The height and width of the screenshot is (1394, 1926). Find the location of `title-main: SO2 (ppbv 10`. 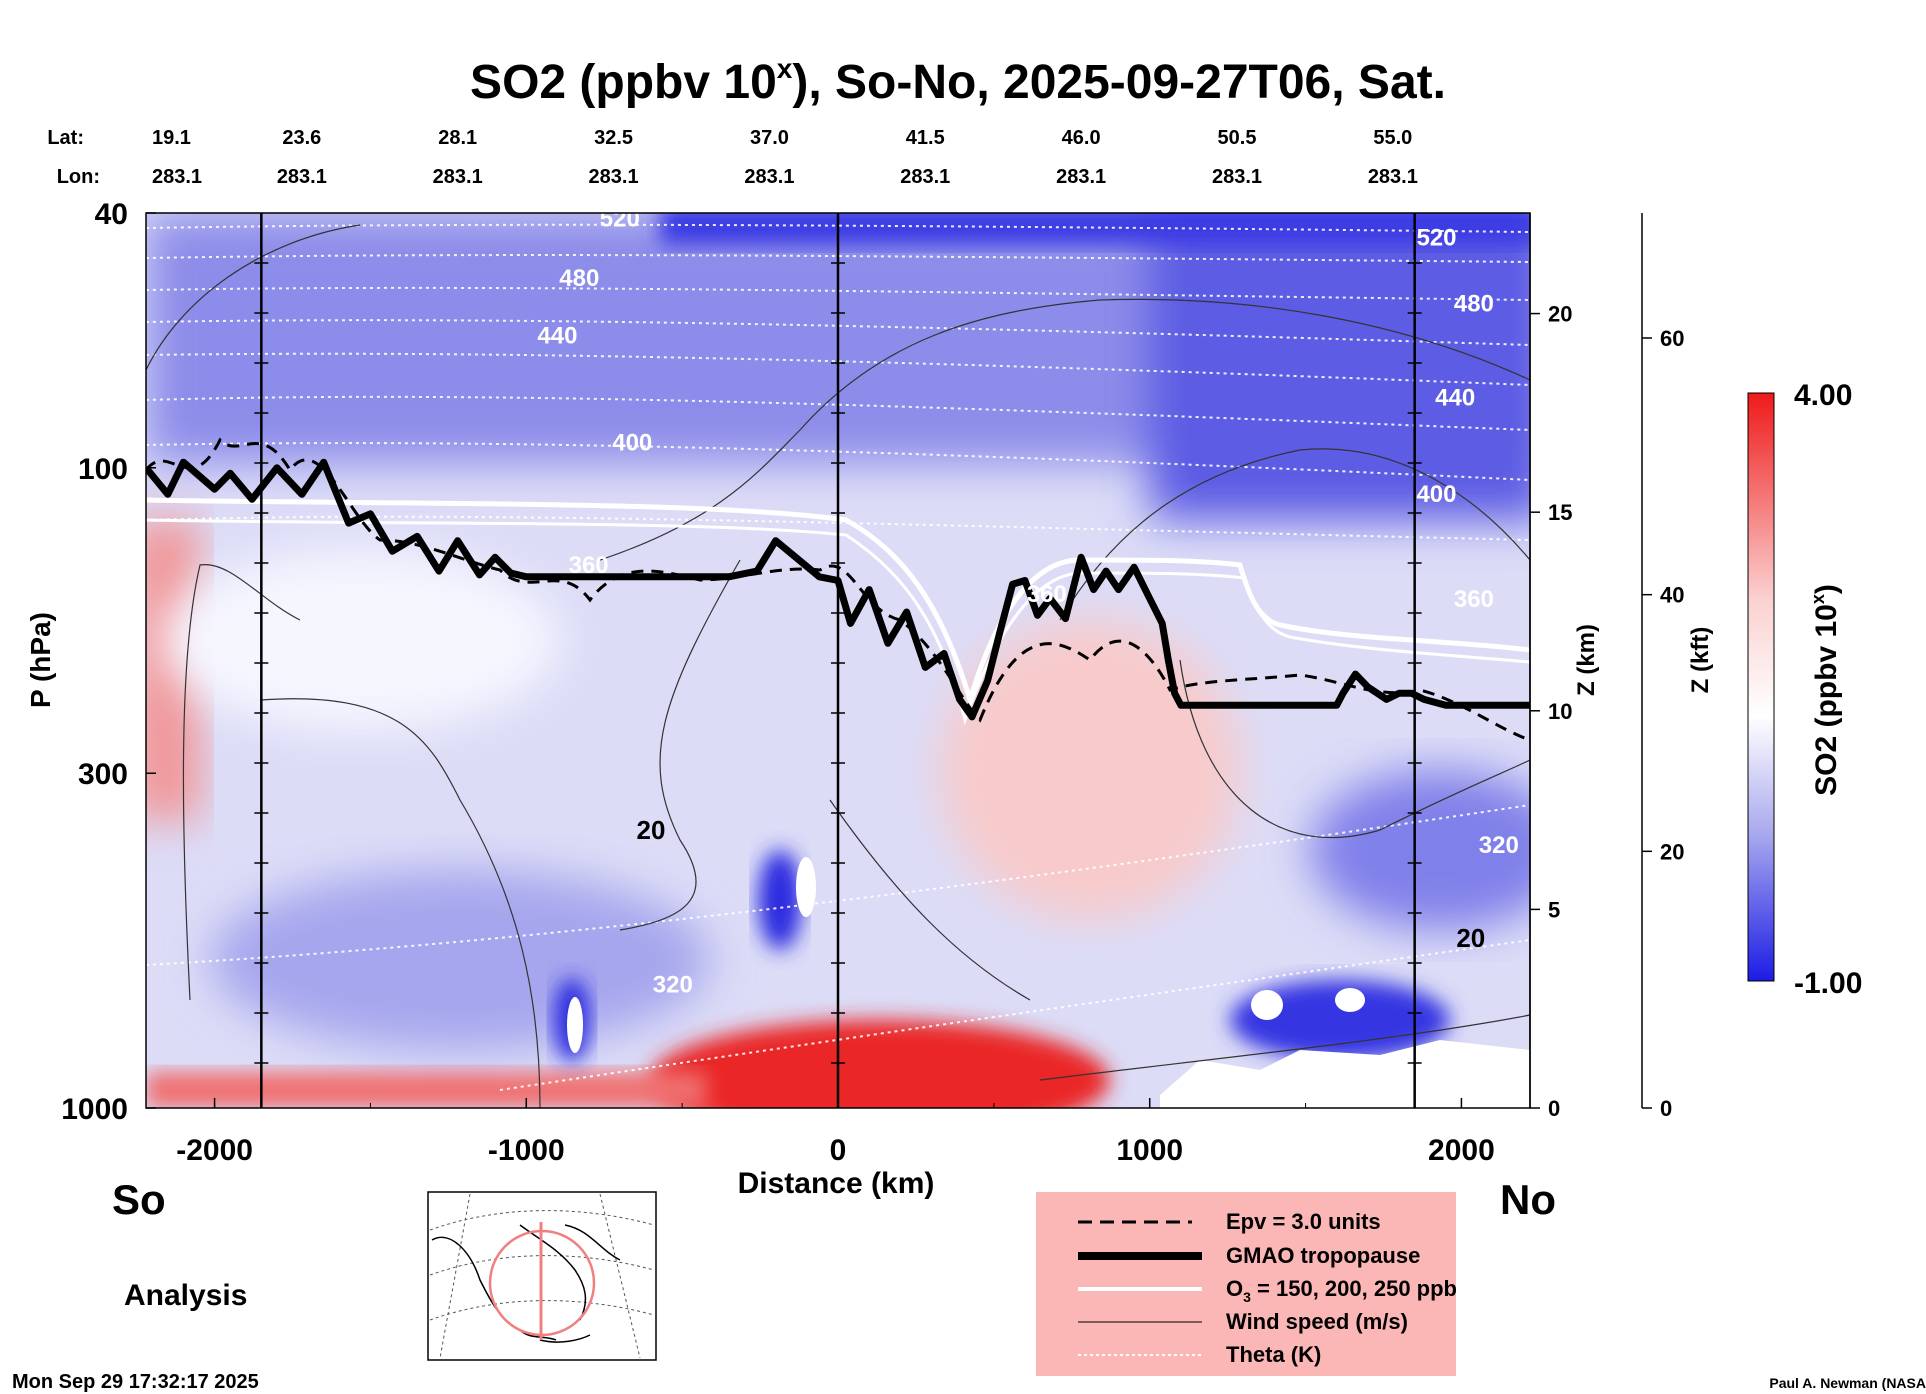

title-main: SO2 (ppbv 10 is located at coordinates (623, 82).